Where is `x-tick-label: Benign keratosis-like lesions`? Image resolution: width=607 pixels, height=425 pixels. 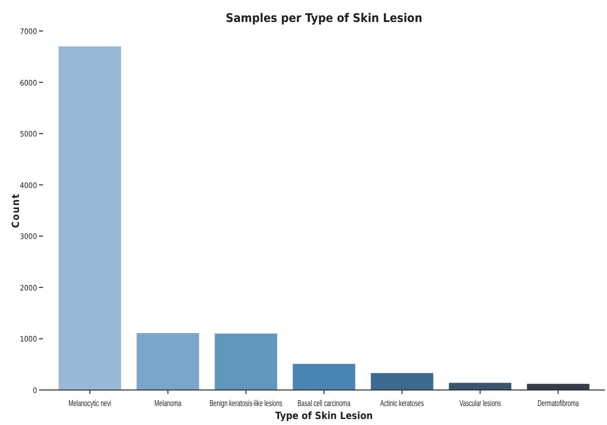 x-tick-label: Benign keratosis-like lesions is located at coordinates (246, 403).